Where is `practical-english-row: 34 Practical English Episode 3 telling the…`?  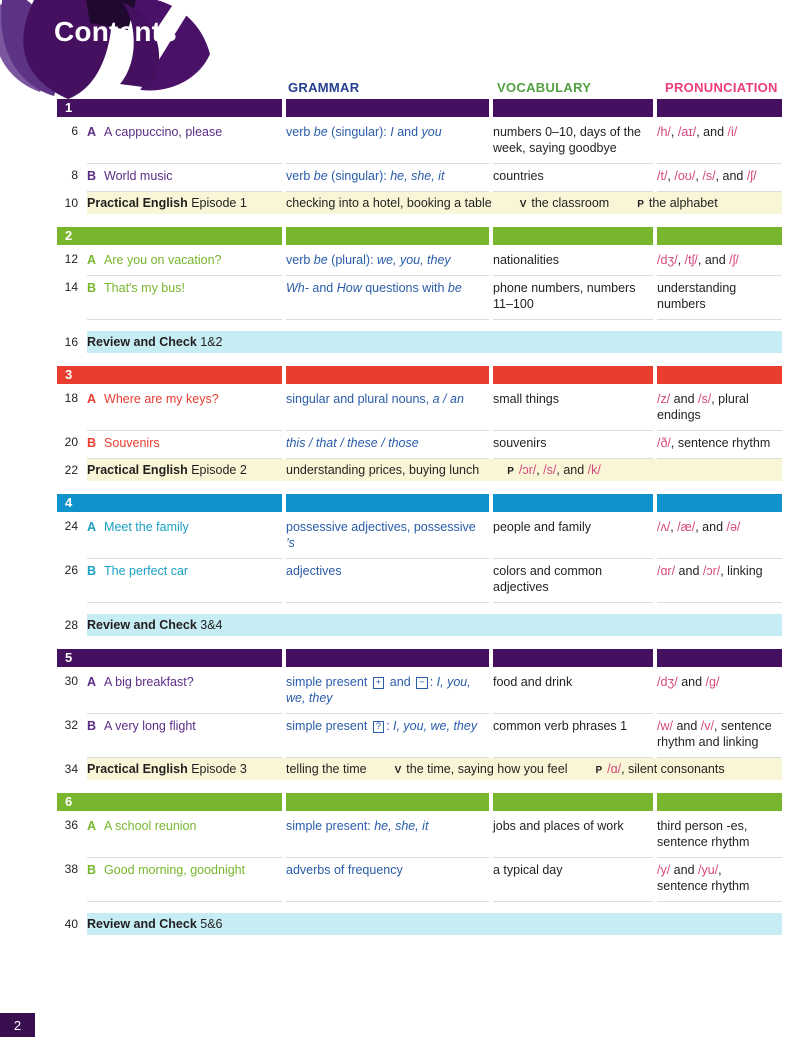 practical-english-row: 34 Practical English Episode 3 telling the… is located at coordinates (419, 769).